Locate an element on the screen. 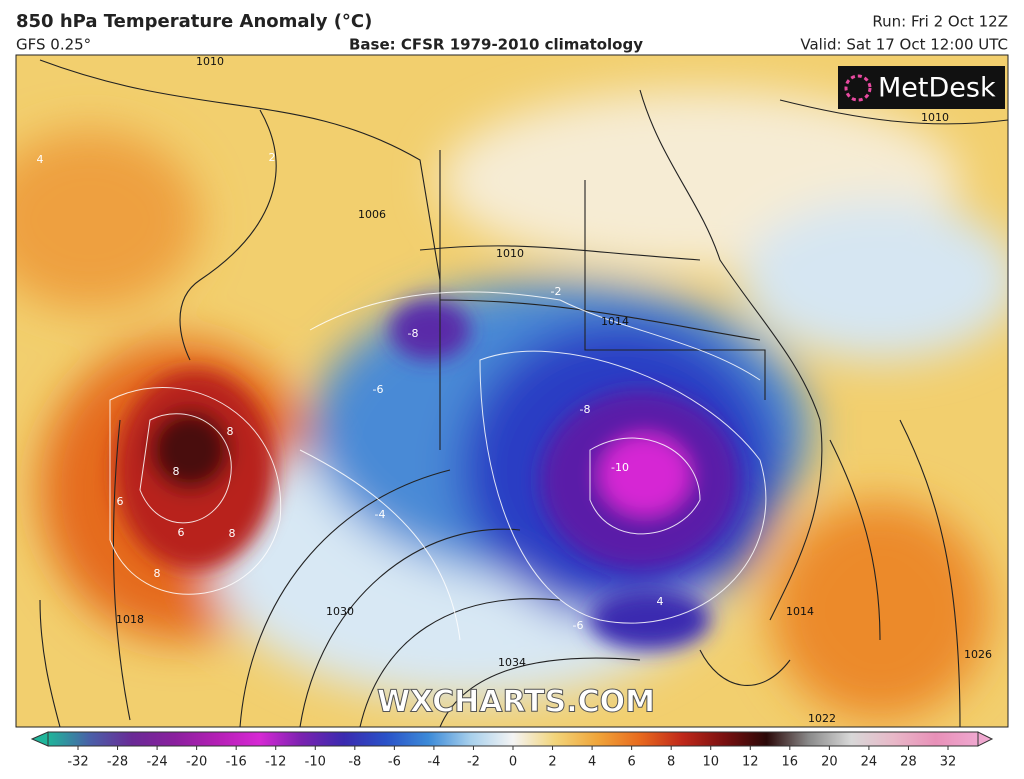 This screenshot has height=779, width=1024. title: 850 hPa Temperature Anomaly (°C) is located at coordinates (194, 21).